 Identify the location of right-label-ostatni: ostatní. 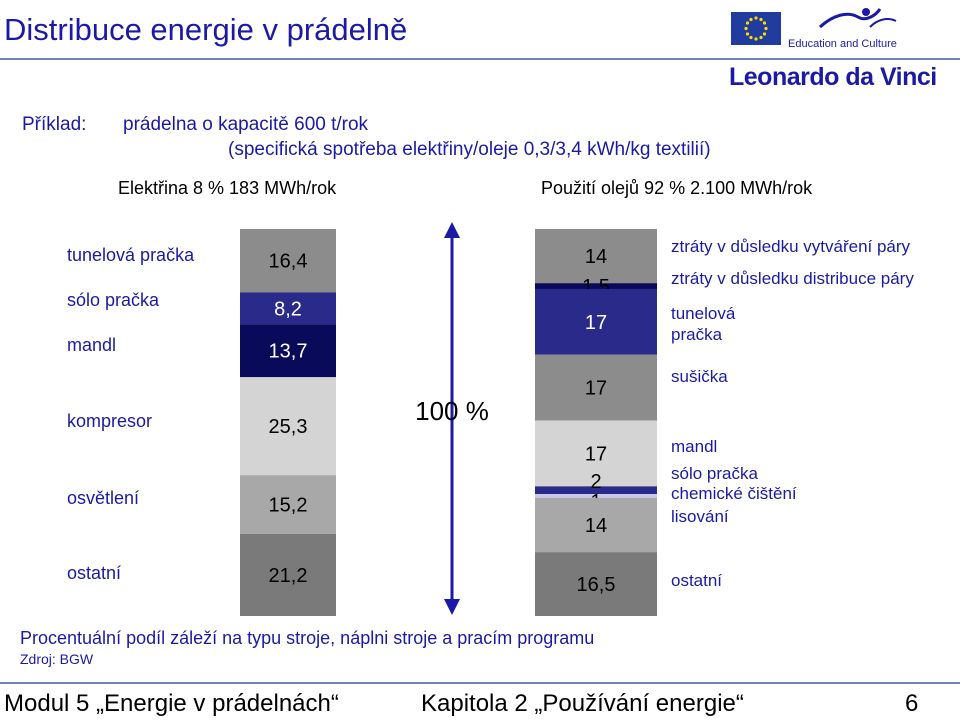
(697, 580).